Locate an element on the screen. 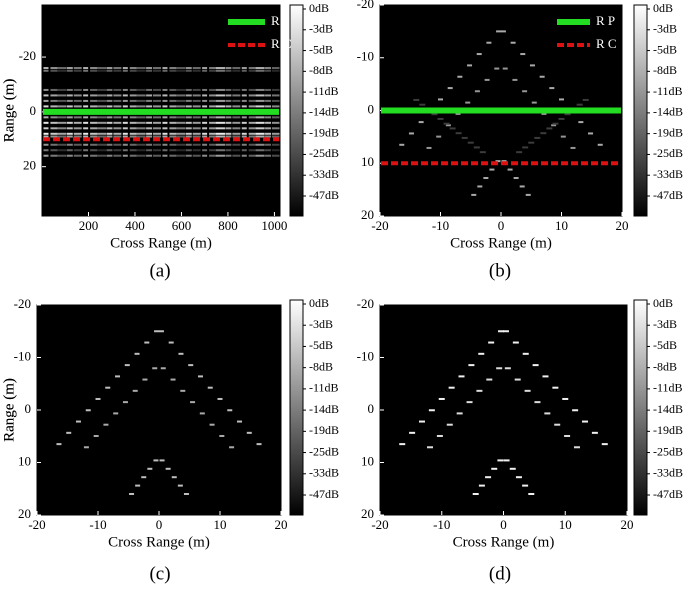 The width and height of the screenshot is (685, 591). colorbar-label: -5dB is located at coordinates (665, 345).